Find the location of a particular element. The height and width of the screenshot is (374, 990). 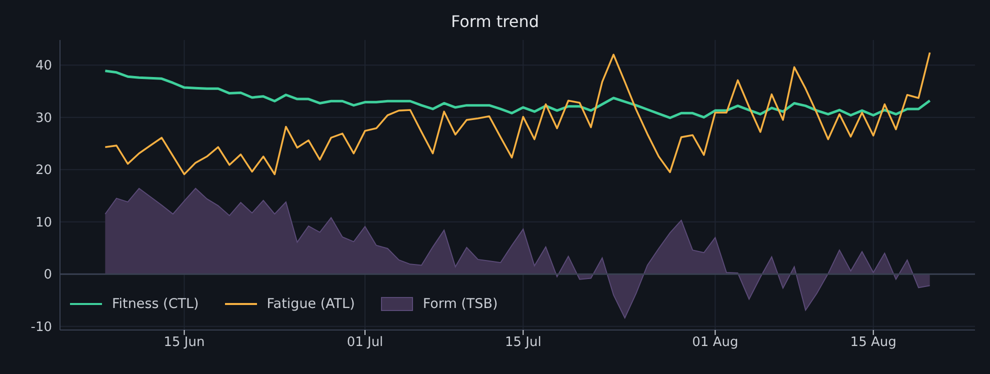

legend-label: Form (TSB) is located at coordinates (460, 304).